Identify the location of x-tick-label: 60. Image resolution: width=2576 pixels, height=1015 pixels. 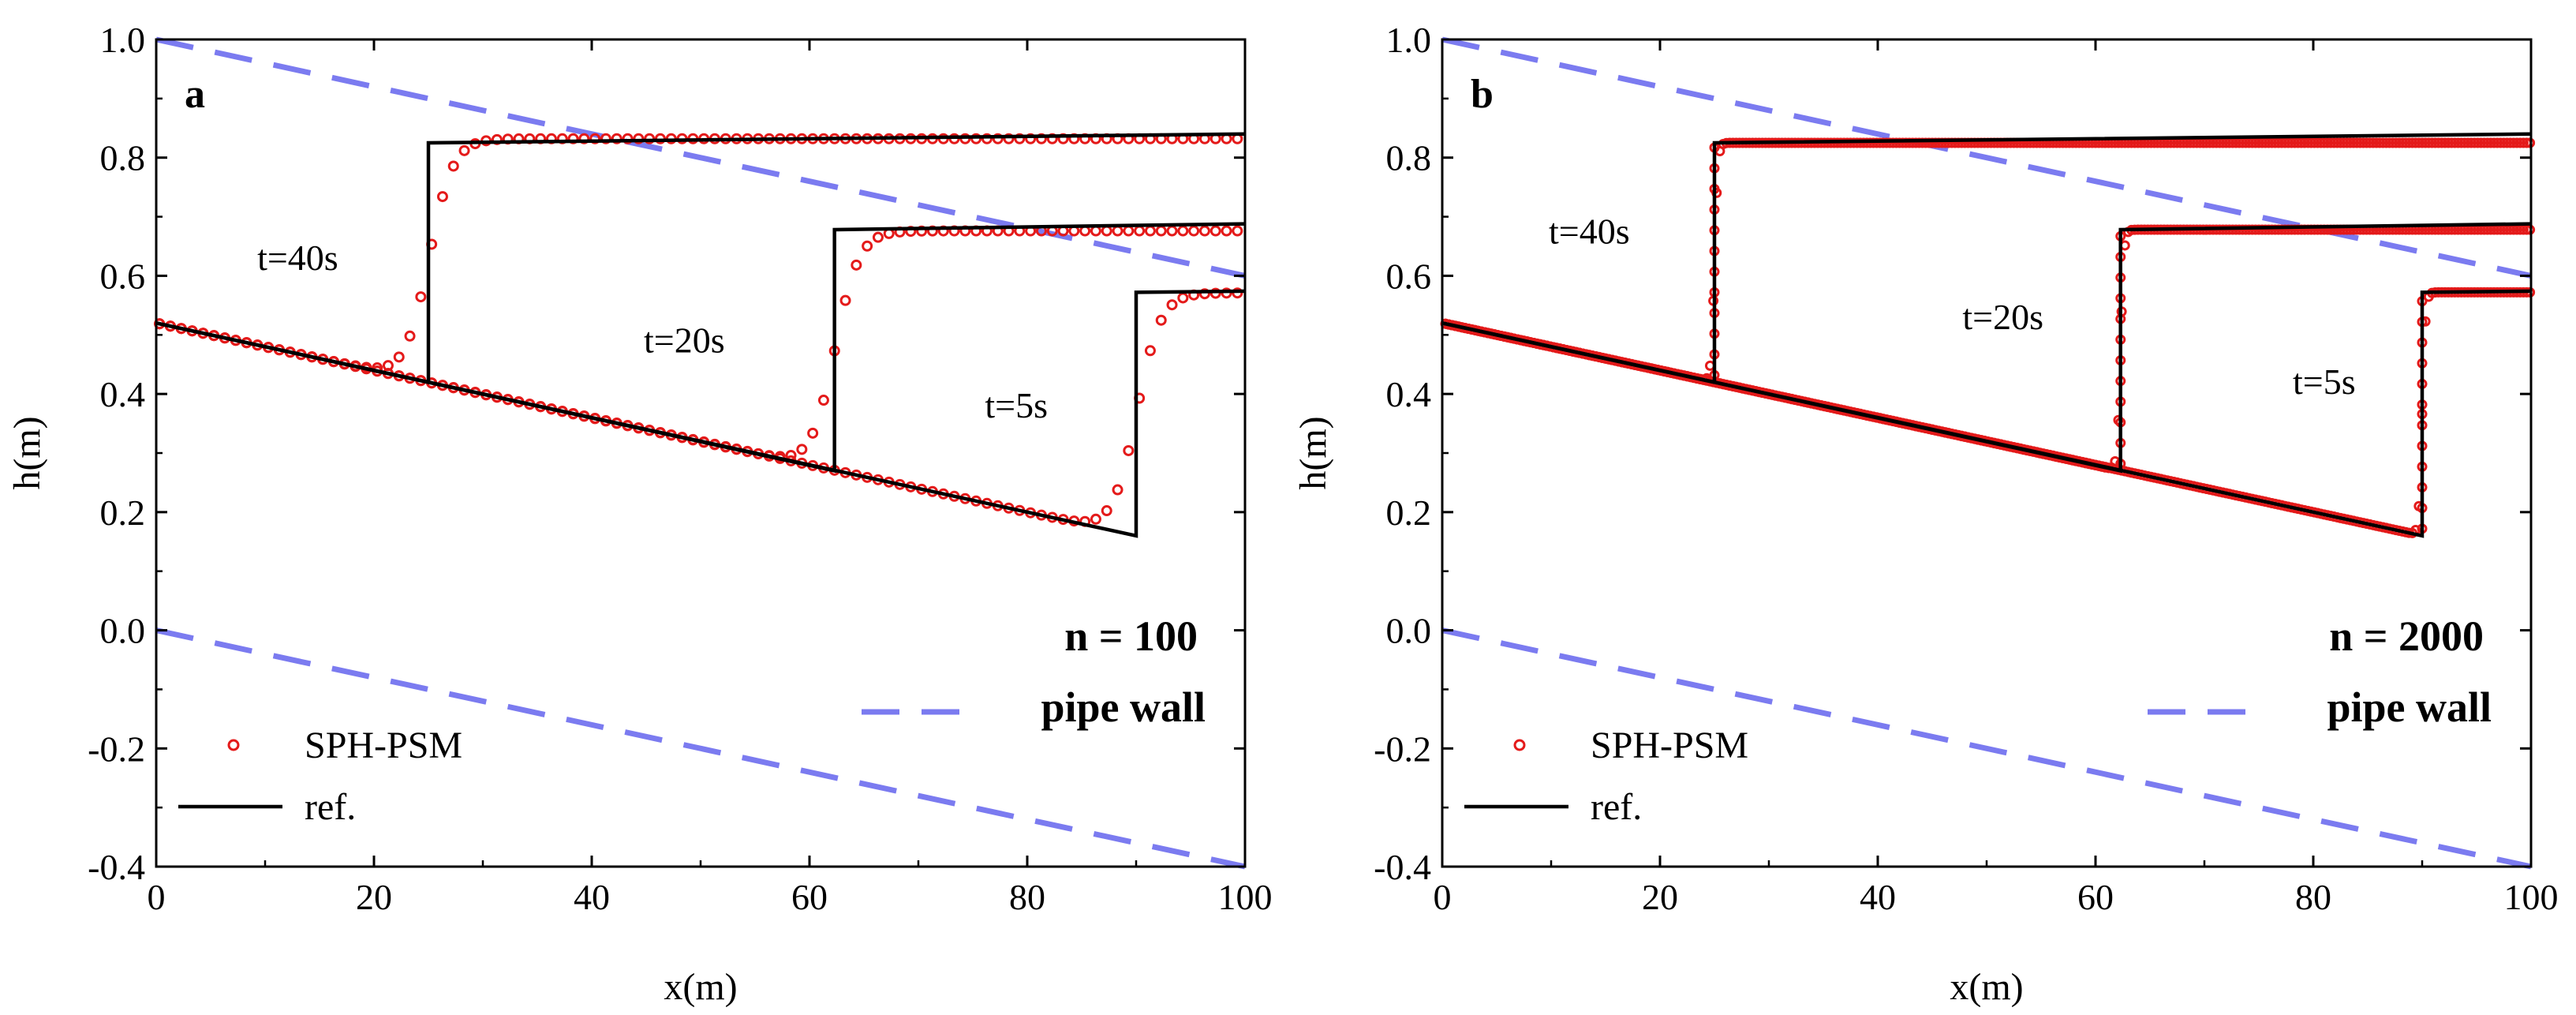
(809, 897).